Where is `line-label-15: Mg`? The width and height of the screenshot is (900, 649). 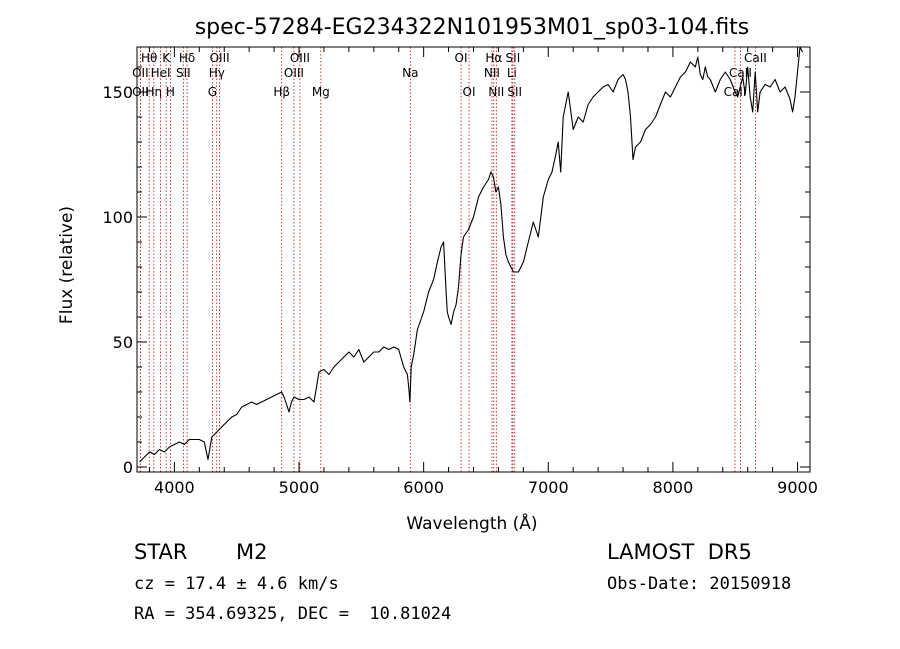 line-label-15: Mg is located at coordinates (321, 92).